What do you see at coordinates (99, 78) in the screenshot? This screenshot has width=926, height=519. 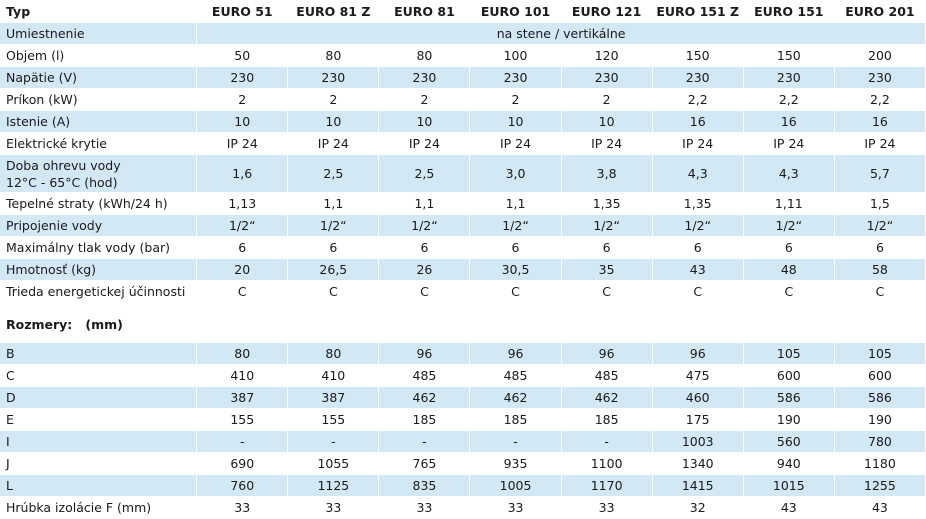 I see `row-label: Napätie (V)` at bounding box center [99, 78].